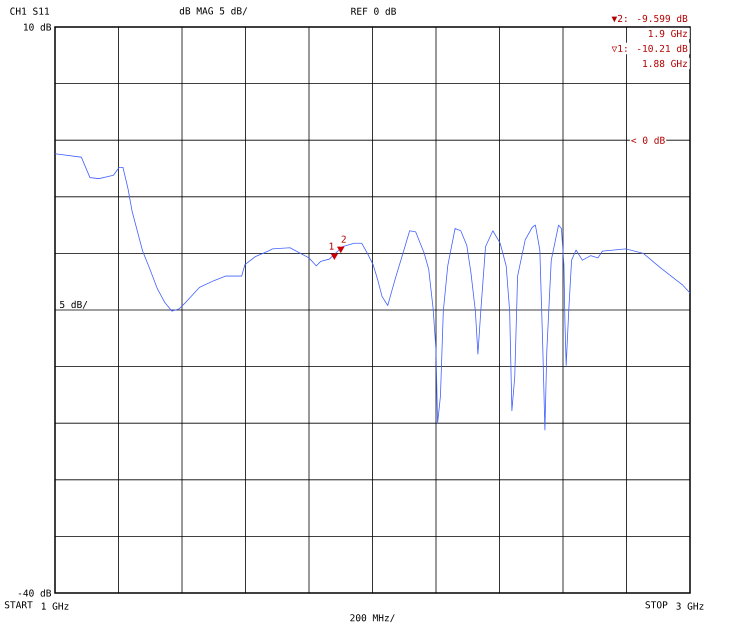  I want to click on text: REF 0 dB, so click(373, 11).